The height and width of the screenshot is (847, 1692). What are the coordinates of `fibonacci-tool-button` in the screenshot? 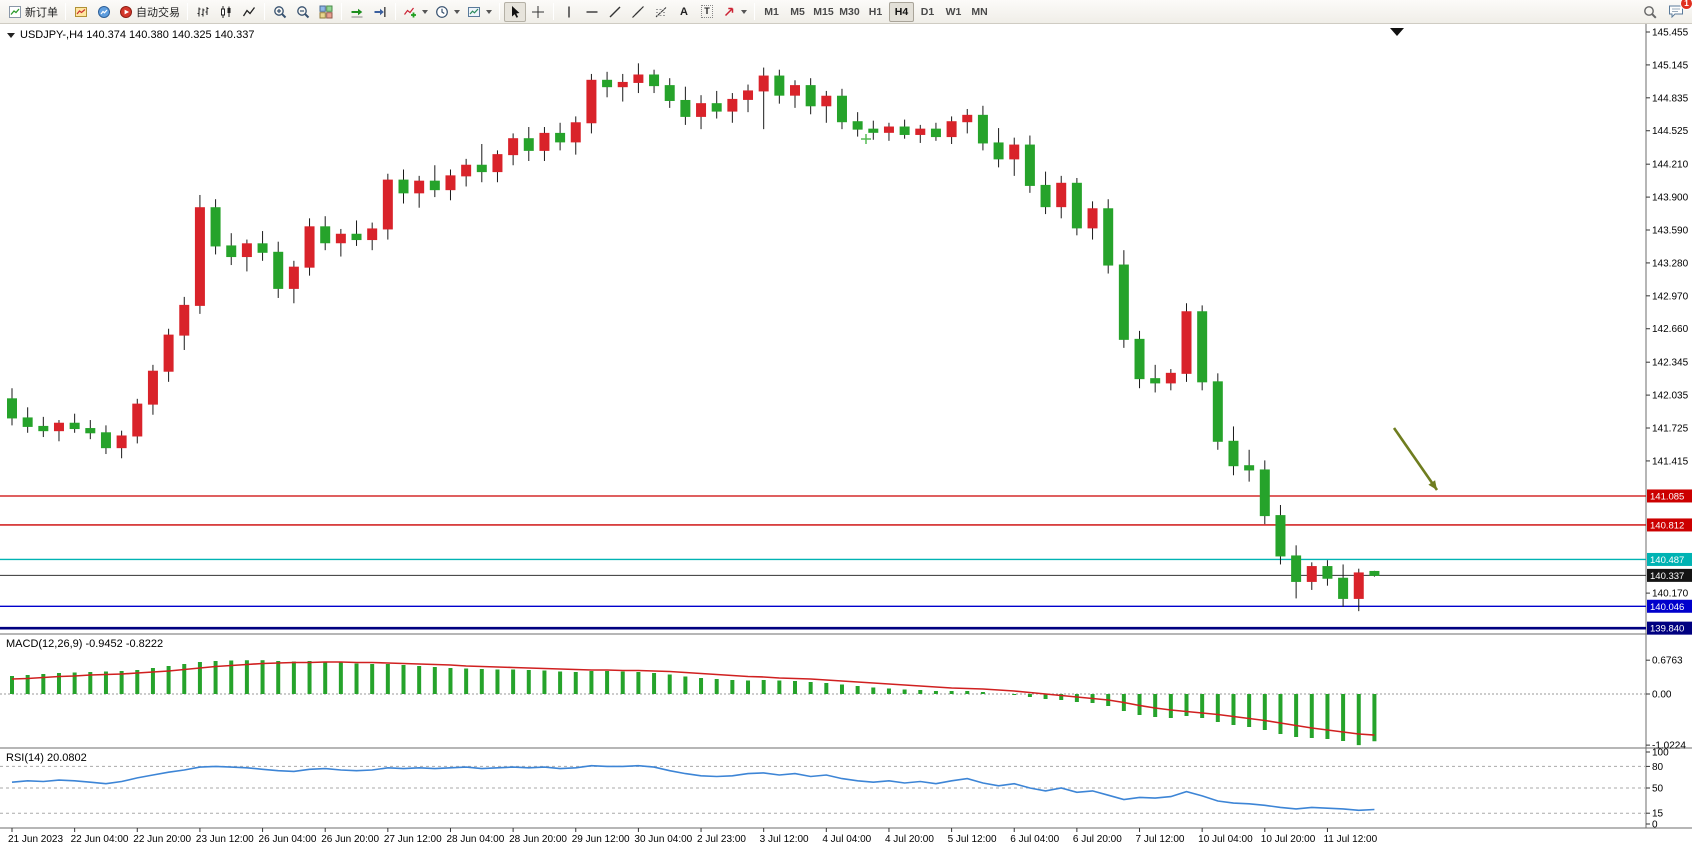 It's located at (661, 12).